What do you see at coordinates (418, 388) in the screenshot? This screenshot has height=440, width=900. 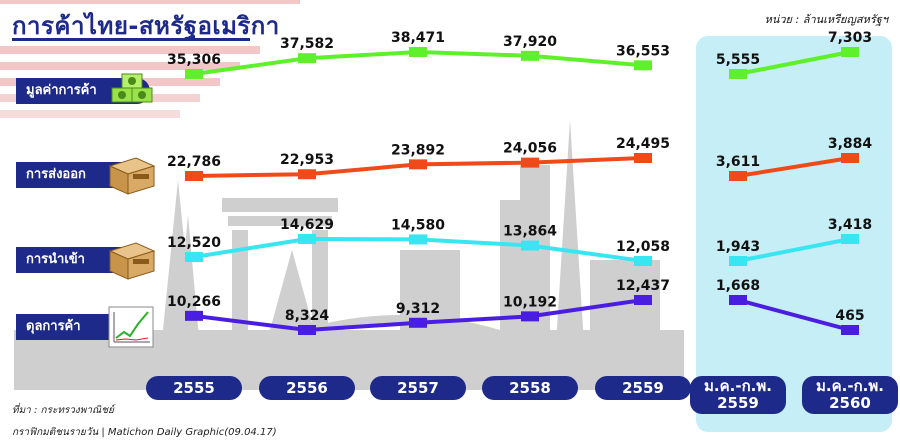 I see `year-label-2: 2557` at bounding box center [418, 388].